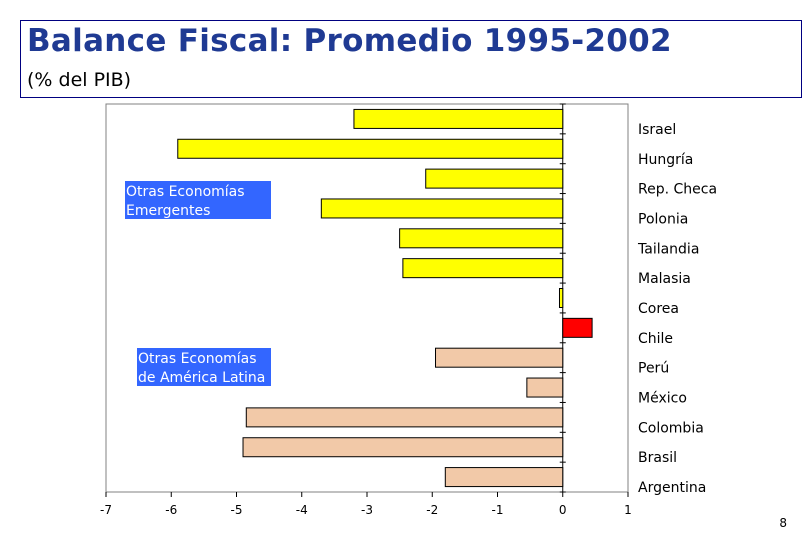 The width and height of the screenshot is (810, 540). Describe the element at coordinates (664, 279) in the screenshot. I see `category-label: Malasia` at that location.